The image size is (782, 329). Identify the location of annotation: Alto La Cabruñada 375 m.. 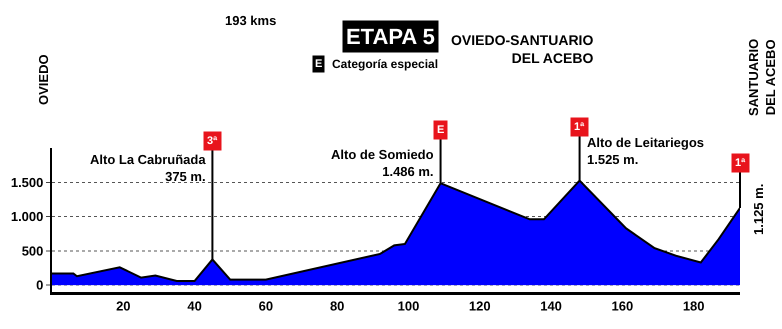
(148, 168).